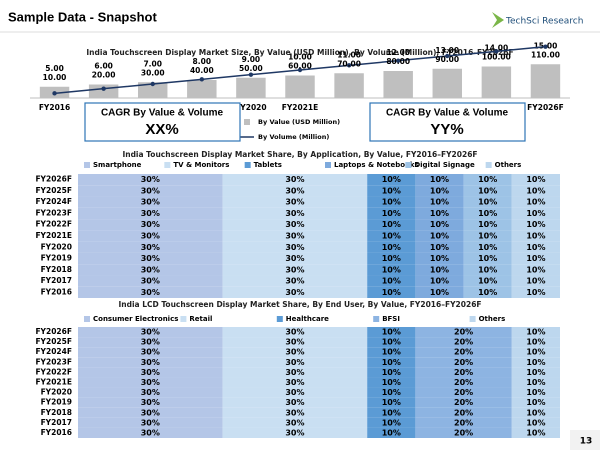  I want to click on legend-label: Others, so click(492, 319).